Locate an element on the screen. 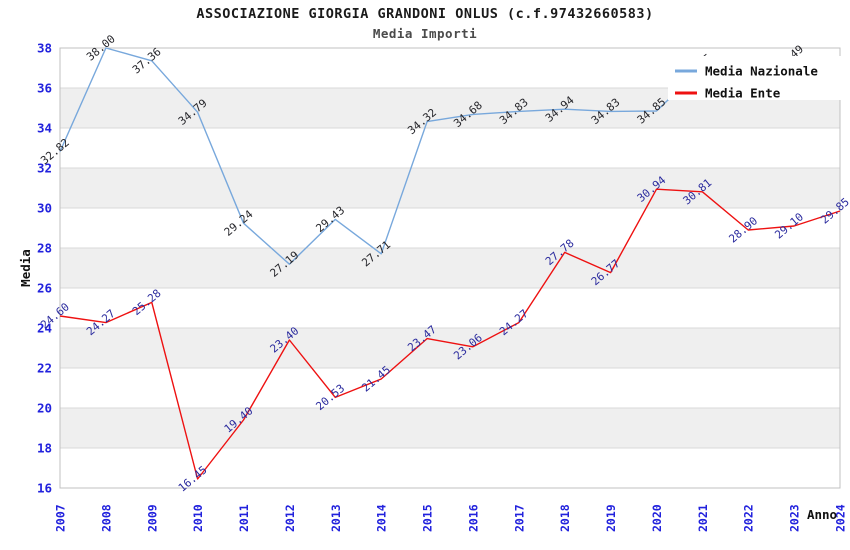  x-tick-label: 2020 is located at coordinates (657, 518).